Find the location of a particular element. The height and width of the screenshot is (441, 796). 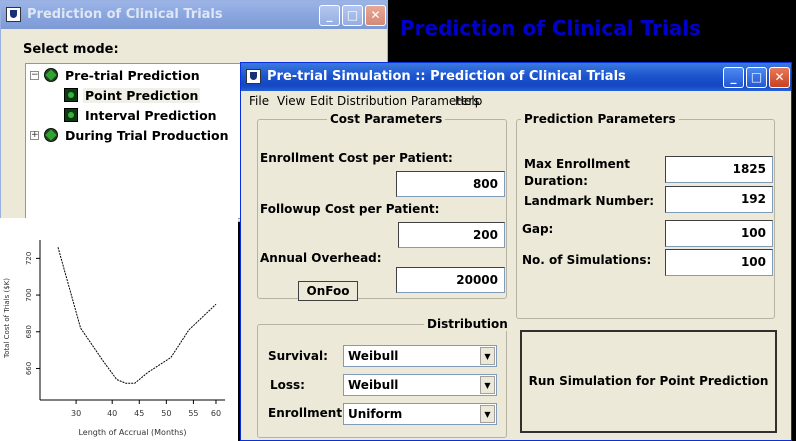

select-mode-label: Select mode: is located at coordinates (71, 49).